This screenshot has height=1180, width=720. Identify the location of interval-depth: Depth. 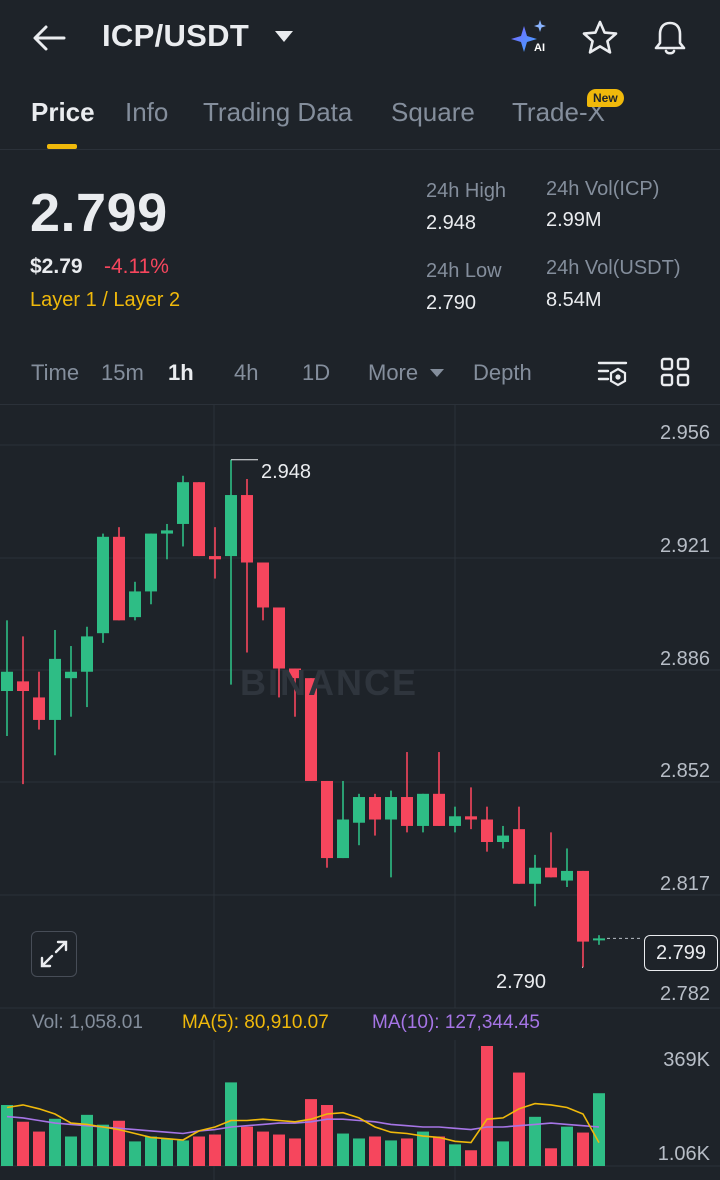
(502, 372).